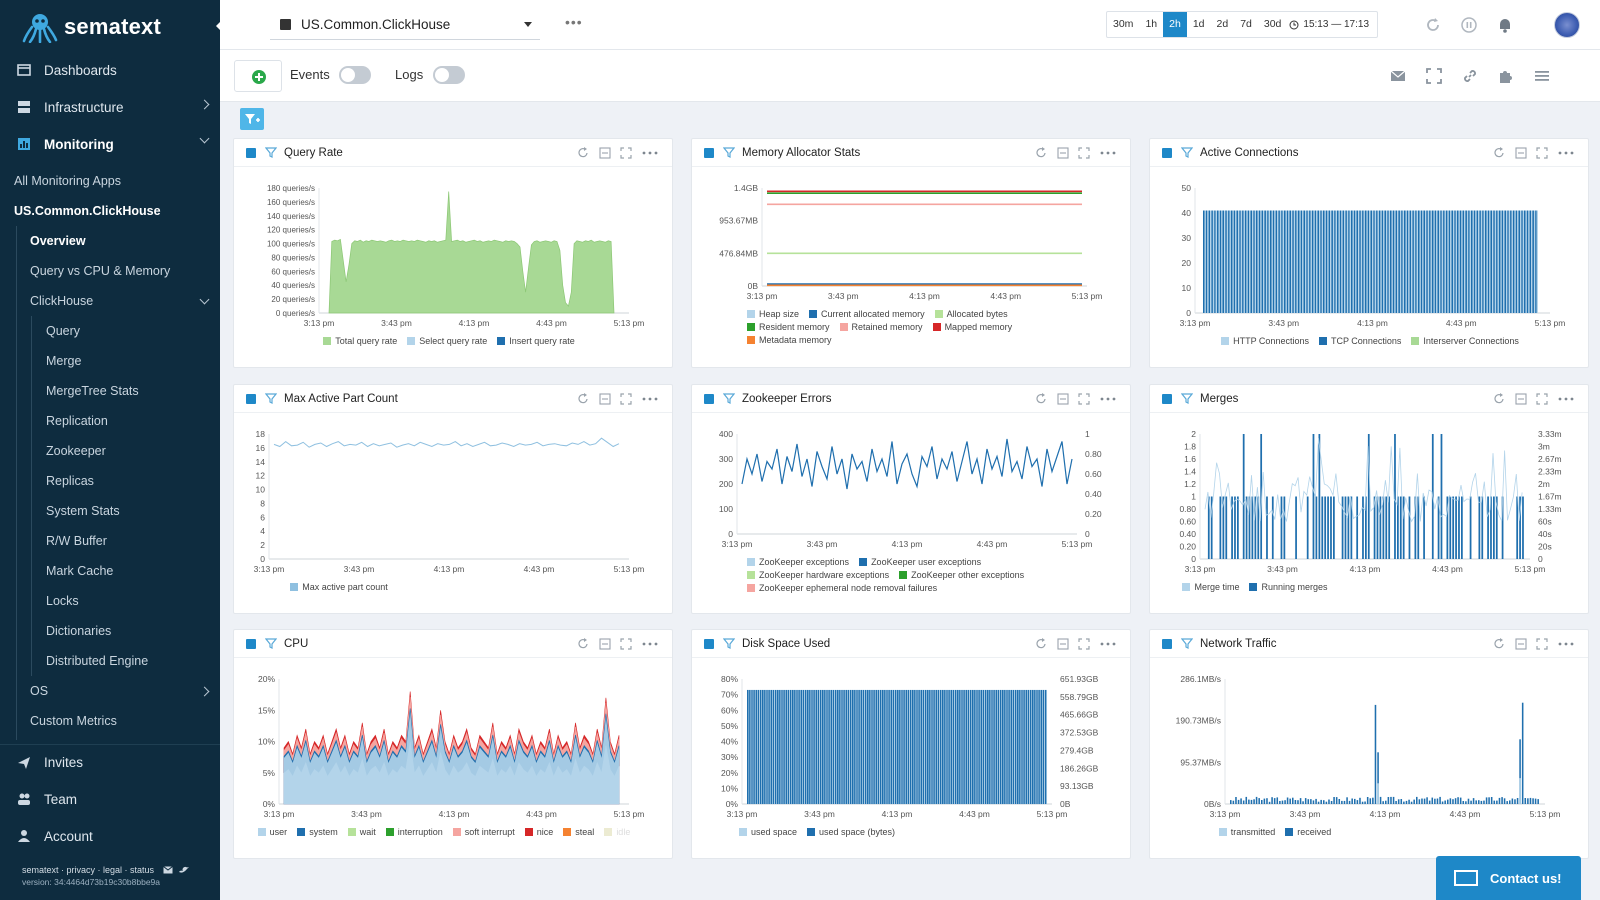 Image resolution: width=1600 pixels, height=900 pixels. I want to click on legend-item: interruption, so click(414, 832).